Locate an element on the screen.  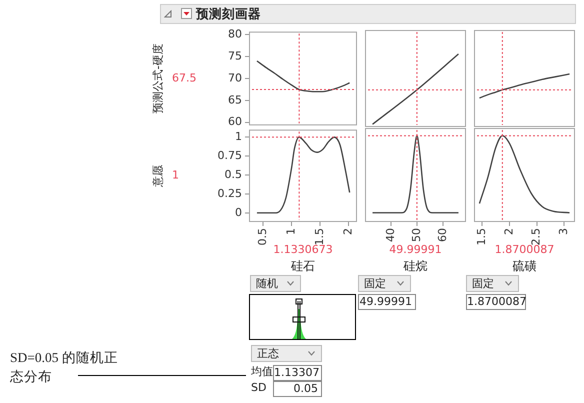
text: SD=0.05 的随机正态分布 is located at coordinates (64, 367).